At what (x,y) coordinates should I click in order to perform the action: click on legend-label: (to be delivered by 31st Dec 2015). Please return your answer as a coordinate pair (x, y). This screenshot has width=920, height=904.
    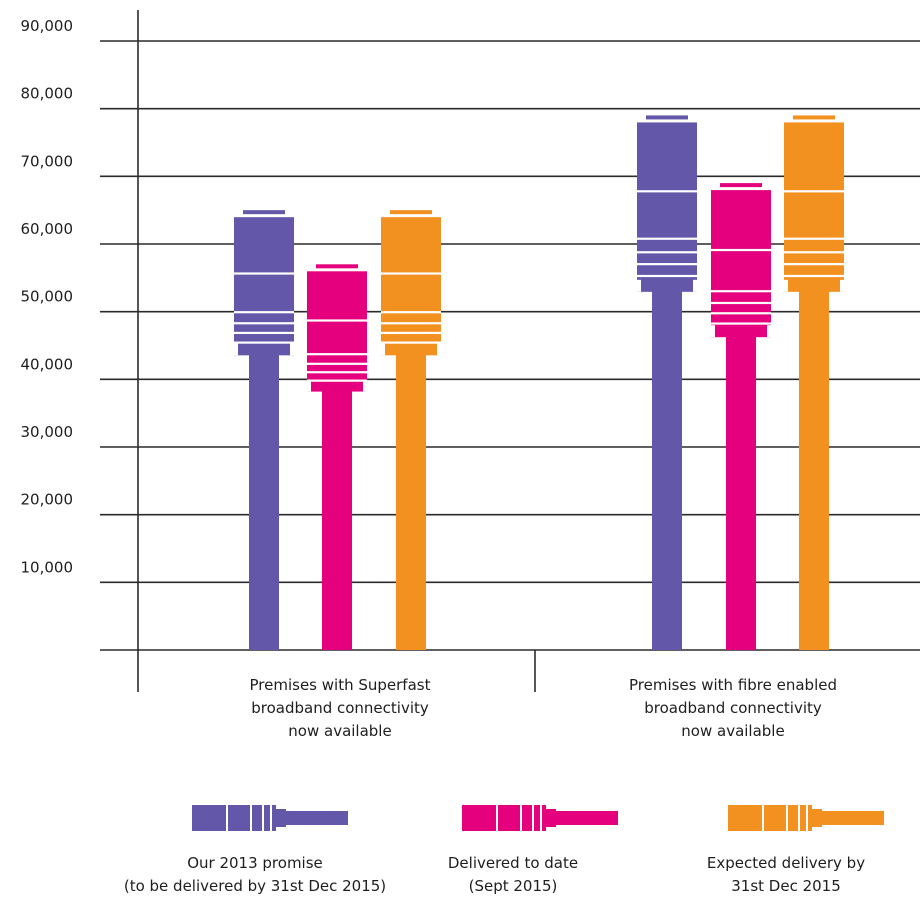
    Looking at the image, I should click on (255, 886).